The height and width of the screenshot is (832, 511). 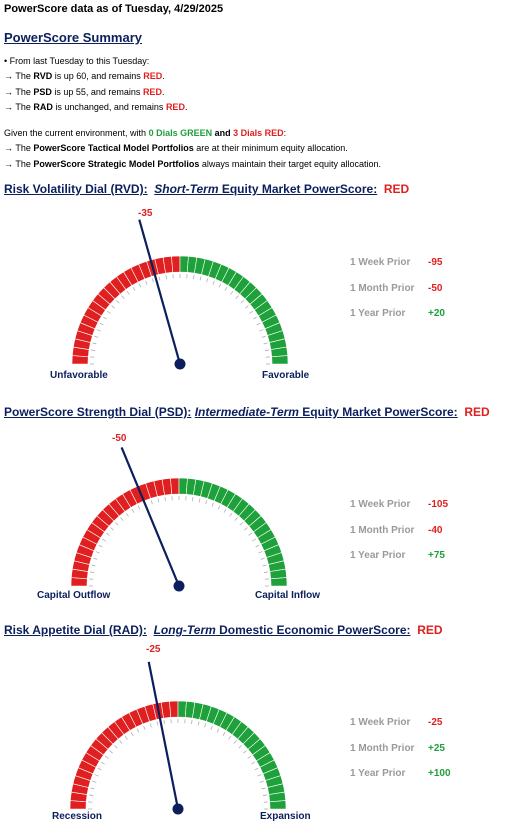 What do you see at coordinates (19, 76) in the screenshot?
I see `line-prefix: → The` at bounding box center [19, 76].